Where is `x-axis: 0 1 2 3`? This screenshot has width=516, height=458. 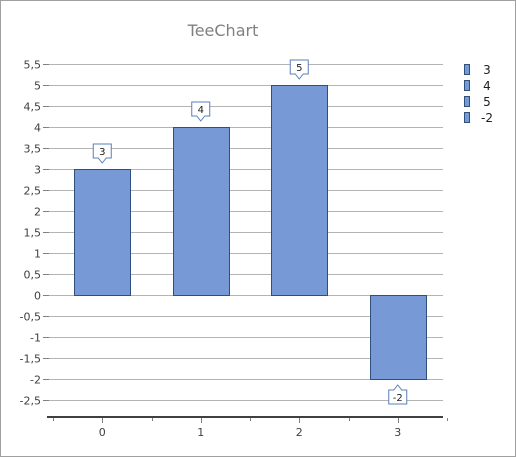
x-axis: 0 1 2 3 is located at coordinates (247, 427).